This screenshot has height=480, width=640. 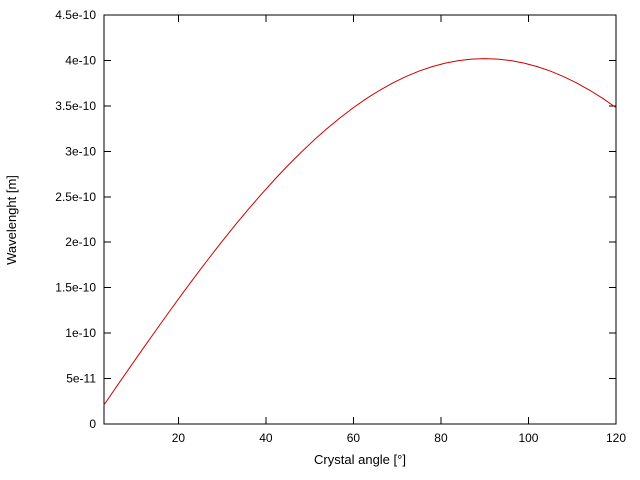 I want to click on y-tick-label: 4e-10, so click(x=80, y=60).